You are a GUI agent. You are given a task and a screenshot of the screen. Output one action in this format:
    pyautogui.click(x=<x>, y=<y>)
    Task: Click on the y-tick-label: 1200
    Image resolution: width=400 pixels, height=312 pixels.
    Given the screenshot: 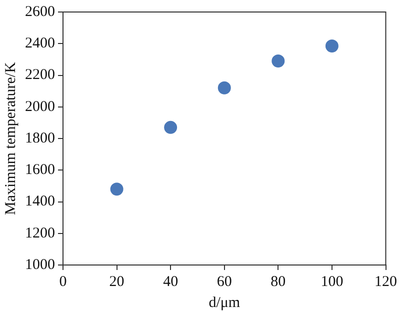 What is the action you would take?
    pyautogui.click(x=40, y=233)
    